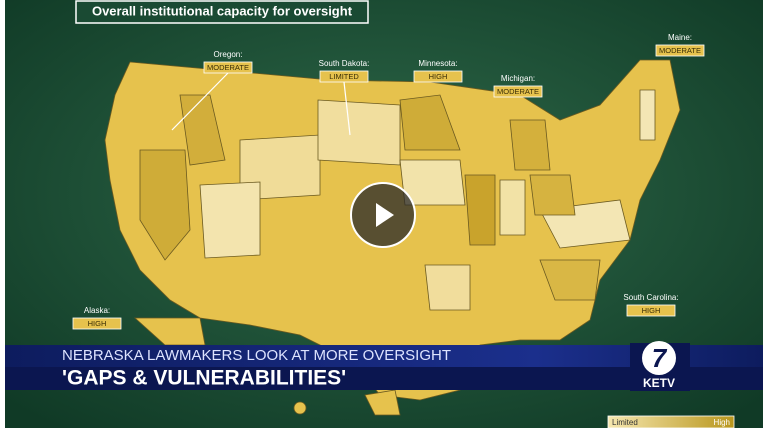 This screenshot has width=768, height=435. What do you see at coordinates (650, 297) in the screenshot?
I see `callout-state: South Carolina:` at bounding box center [650, 297].